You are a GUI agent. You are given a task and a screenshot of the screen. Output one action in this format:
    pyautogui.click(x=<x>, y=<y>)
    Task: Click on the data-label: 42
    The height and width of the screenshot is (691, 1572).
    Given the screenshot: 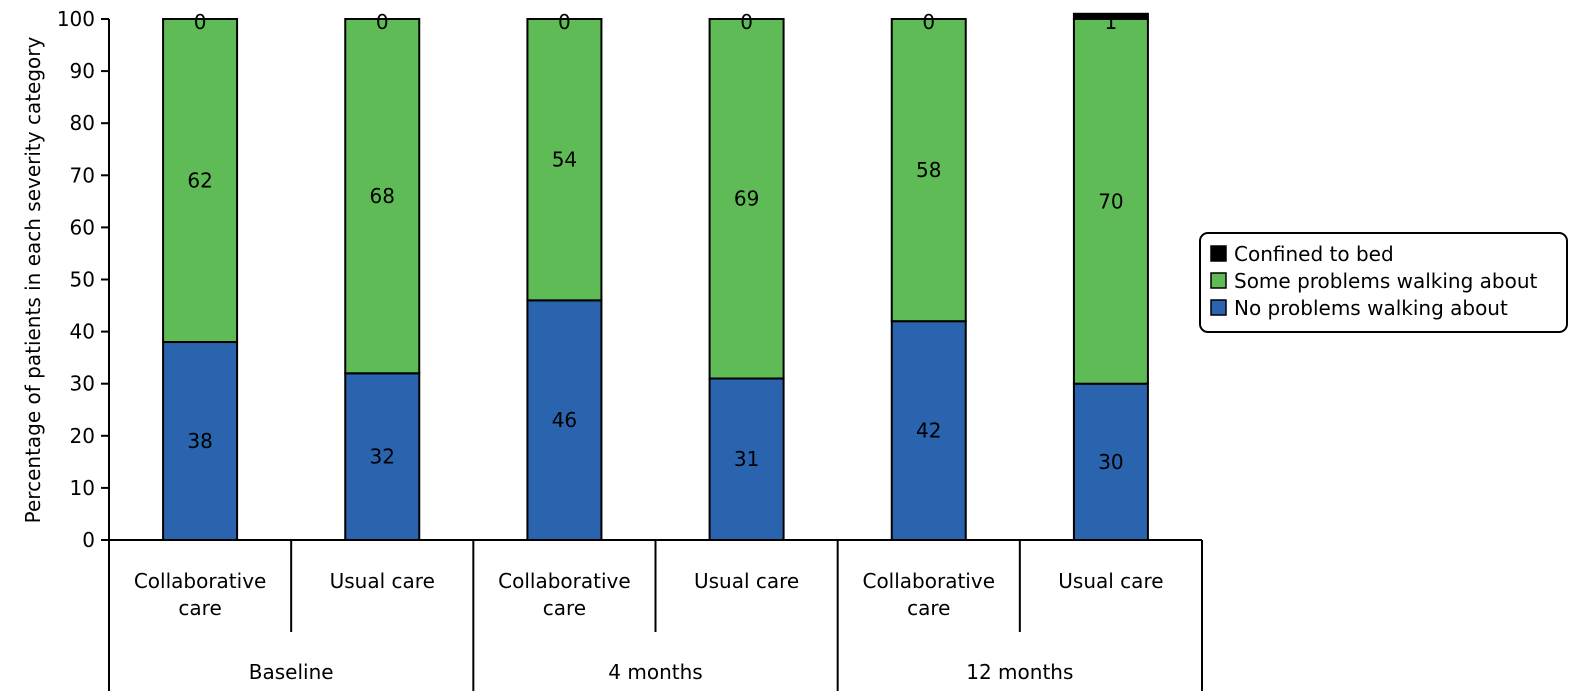 What is the action you would take?
    pyautogui.click(x=928, y=431)
    